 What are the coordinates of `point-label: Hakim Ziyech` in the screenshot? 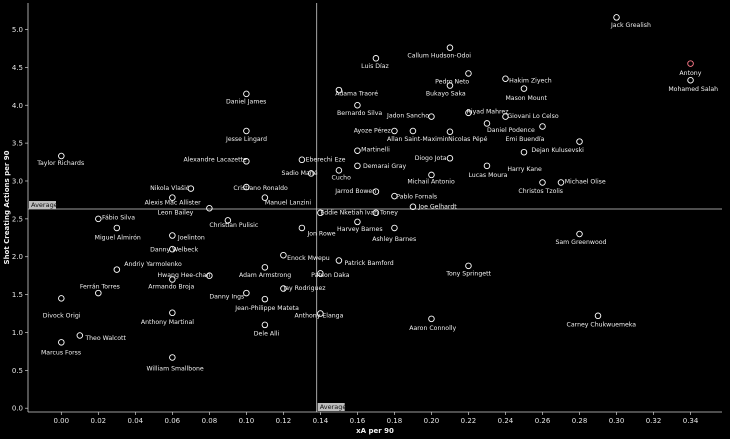 It's located at (530, 81).